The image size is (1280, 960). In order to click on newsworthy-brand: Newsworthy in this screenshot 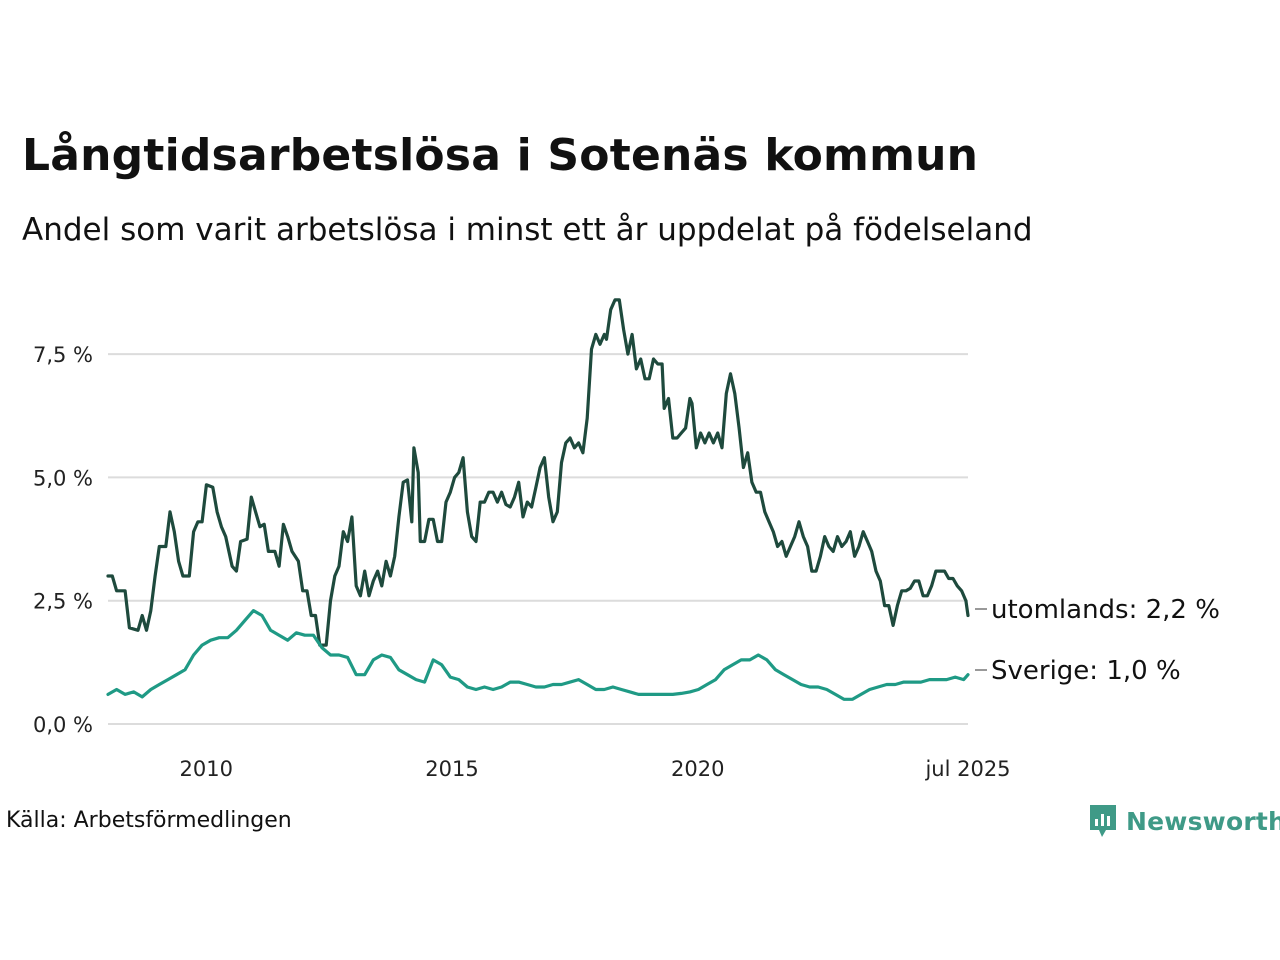, I will do `click(1184, 821)`.